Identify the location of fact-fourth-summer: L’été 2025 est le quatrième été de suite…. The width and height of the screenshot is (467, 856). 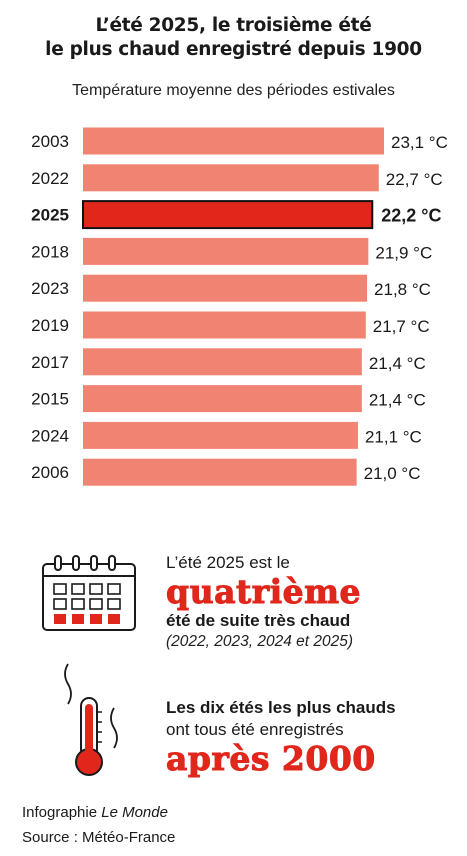
(311, 602).